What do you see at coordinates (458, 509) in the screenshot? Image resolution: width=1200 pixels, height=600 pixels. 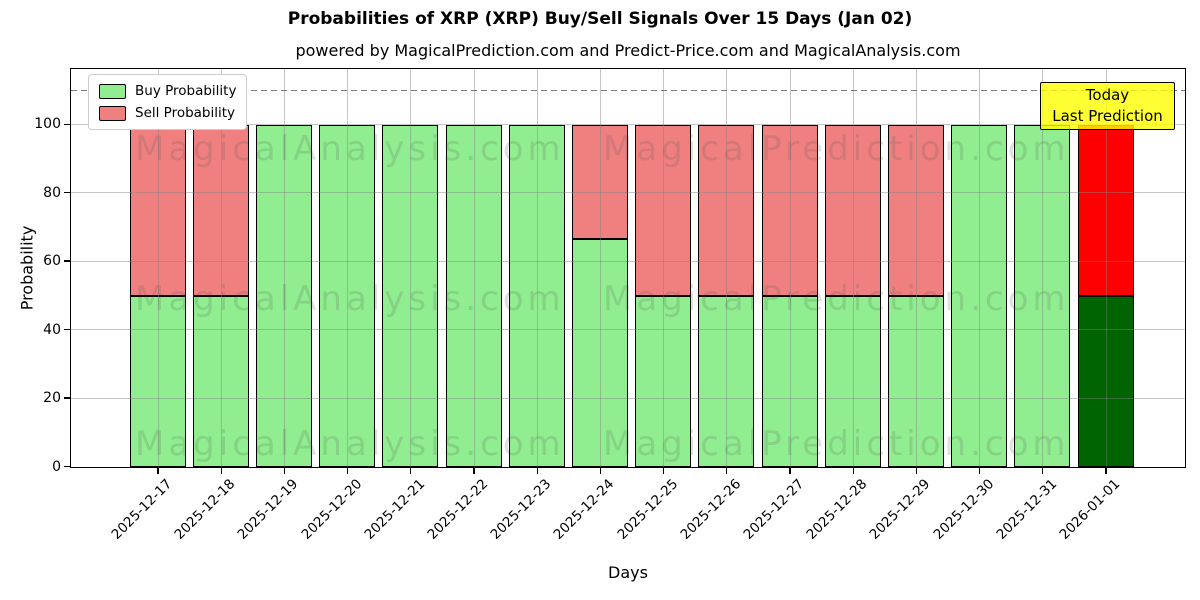 I see `x-tick-label: 2025-12-22` at bounding box center [458, 509].